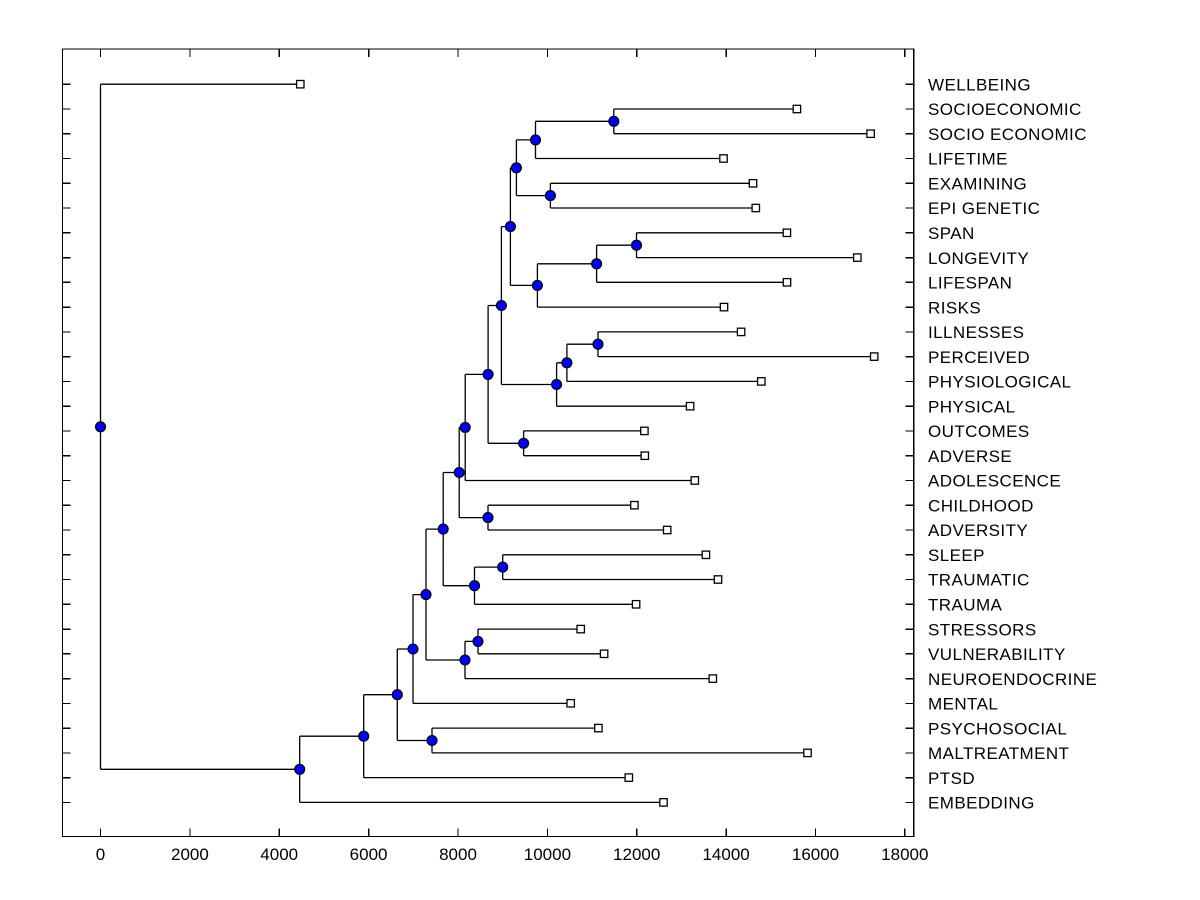 This screenshot has height=900, width=1200. What do you see at coordinates (981, 505) in the screenshot?
I see `svg-text: CHILDHOOD` at bounding box center [981, 505].